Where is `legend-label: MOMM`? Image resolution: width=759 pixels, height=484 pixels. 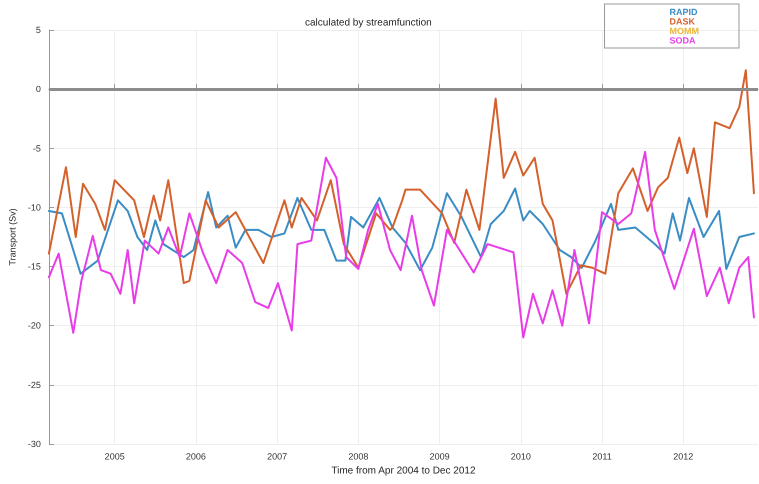 legend-label: MOMM is located at coordinates (685, 31).